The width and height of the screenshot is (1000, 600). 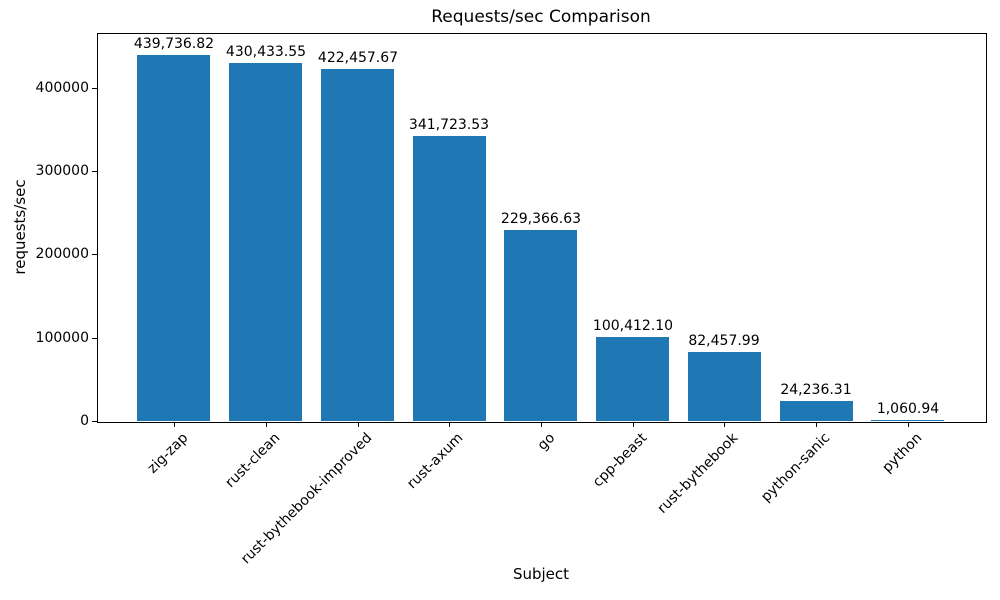 I want to click on bar-value-label: 422,457.67, so click(x=358, y=58).